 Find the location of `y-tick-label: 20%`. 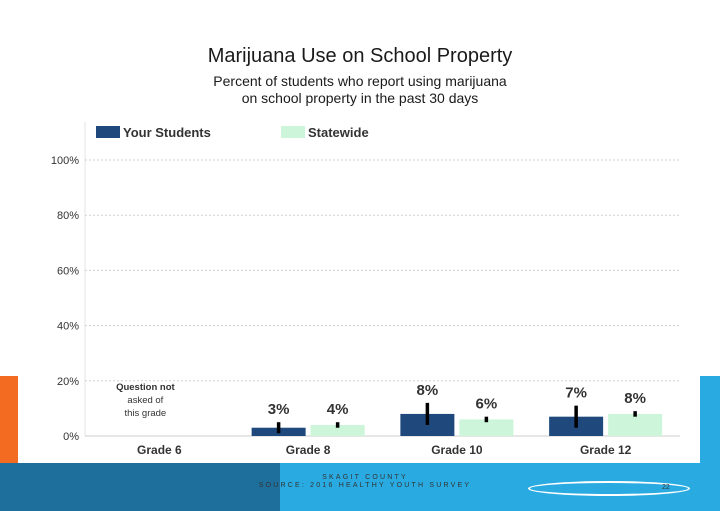

y-tick-label: 20% is located at coordinates (68, 382).